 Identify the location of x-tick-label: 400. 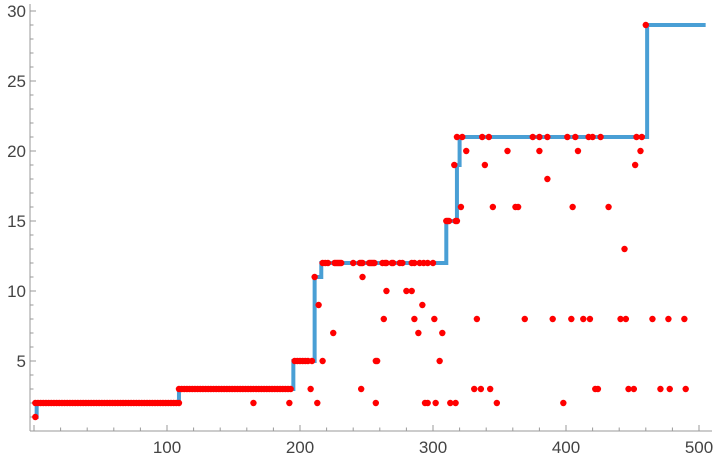
(566, 447).